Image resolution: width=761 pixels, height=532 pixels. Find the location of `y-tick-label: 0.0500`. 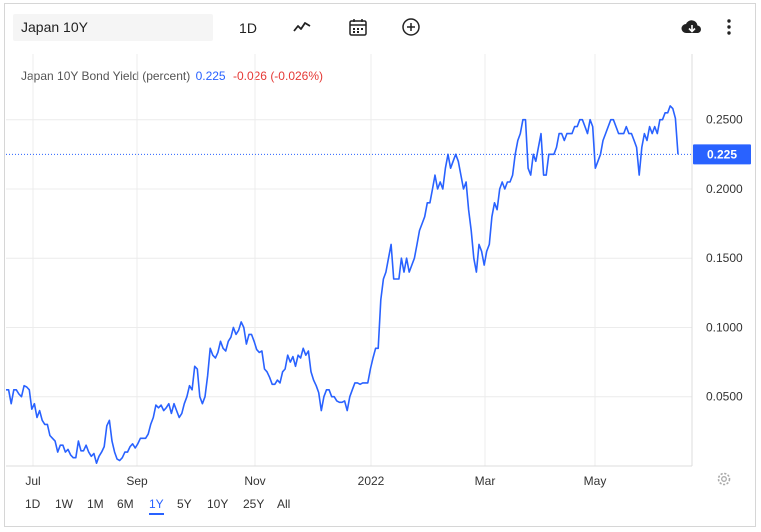

y-tick-label: 0.0500 is located at coordinates (724, 397).